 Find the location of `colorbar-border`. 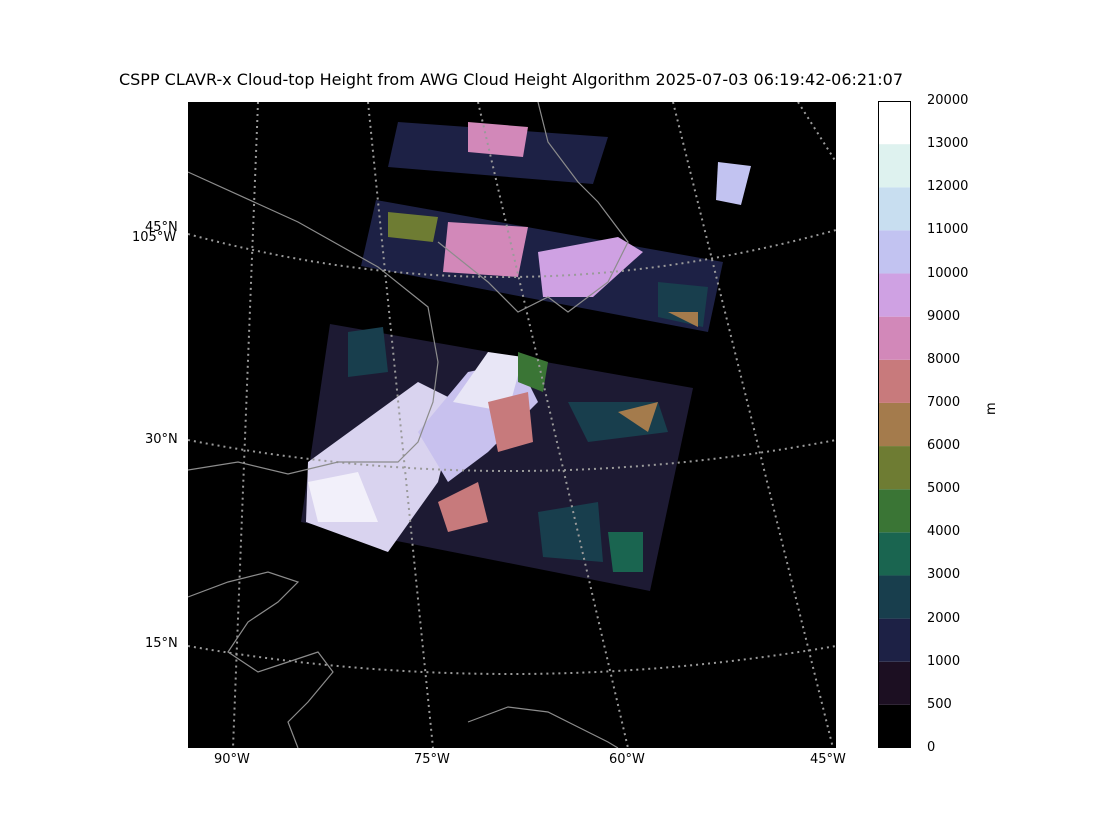

colorbar-border is located at coordinates (894, 424).